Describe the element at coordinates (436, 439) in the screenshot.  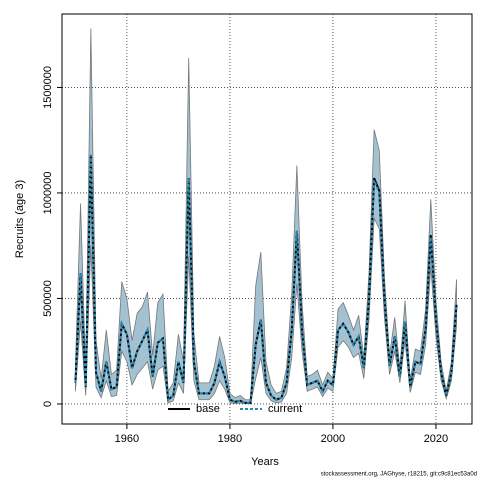
I see `x-tick-label: 2020` at that location.